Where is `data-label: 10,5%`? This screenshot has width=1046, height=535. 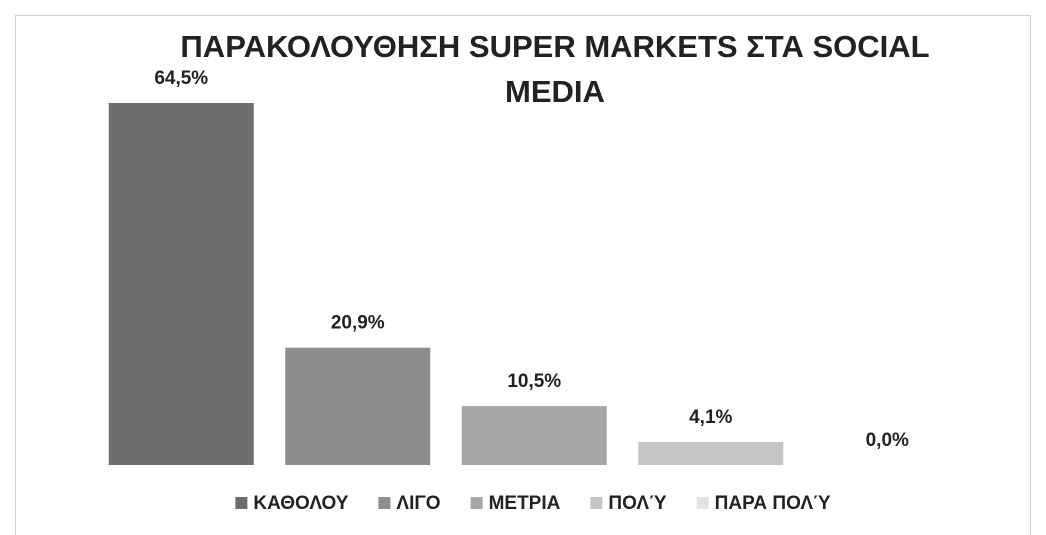
data-label: 10,5% is located at coordinates (534, 381).